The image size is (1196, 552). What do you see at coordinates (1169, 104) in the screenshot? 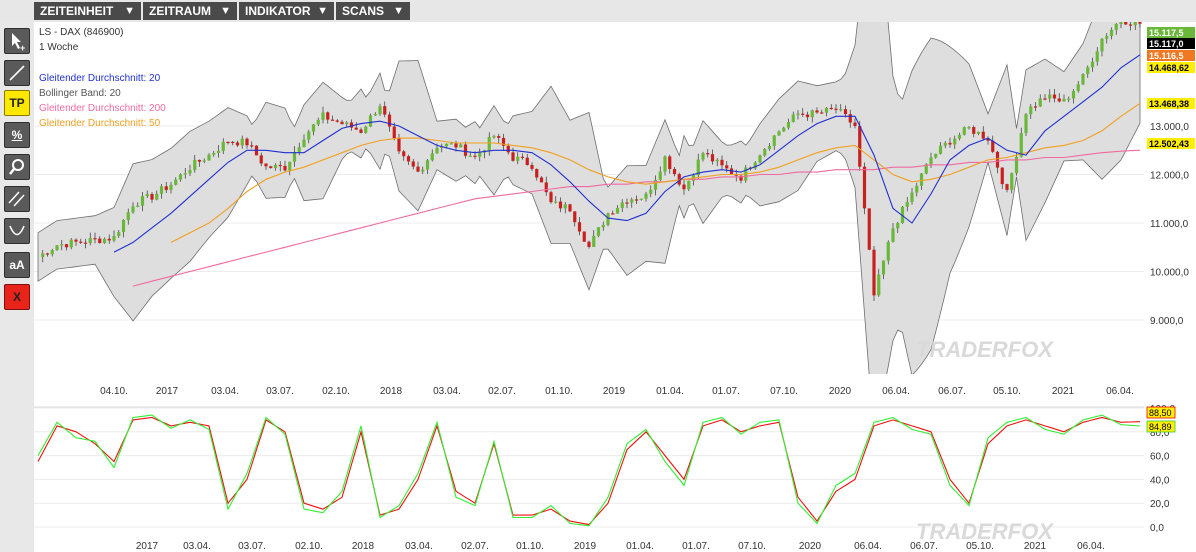
I see `price-tag-label: 13.468,38` at bounding box center [1169, 104].